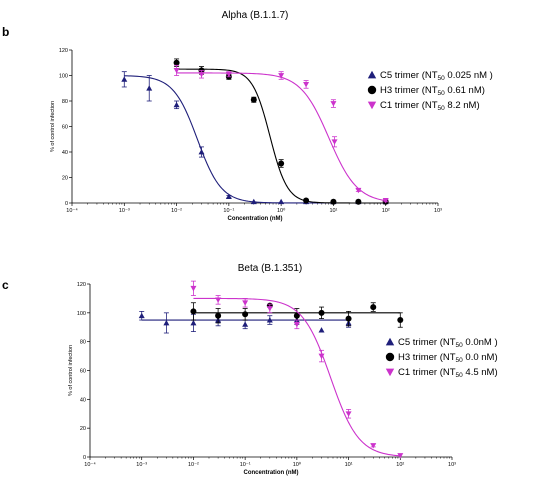 Image resolution: width=552 pixels, height=478 pixels. What do you see at coordinates (462, 105) in the screenshot?
I see `legend-text: 8.2 nM)` at bounding box center [462, 105].